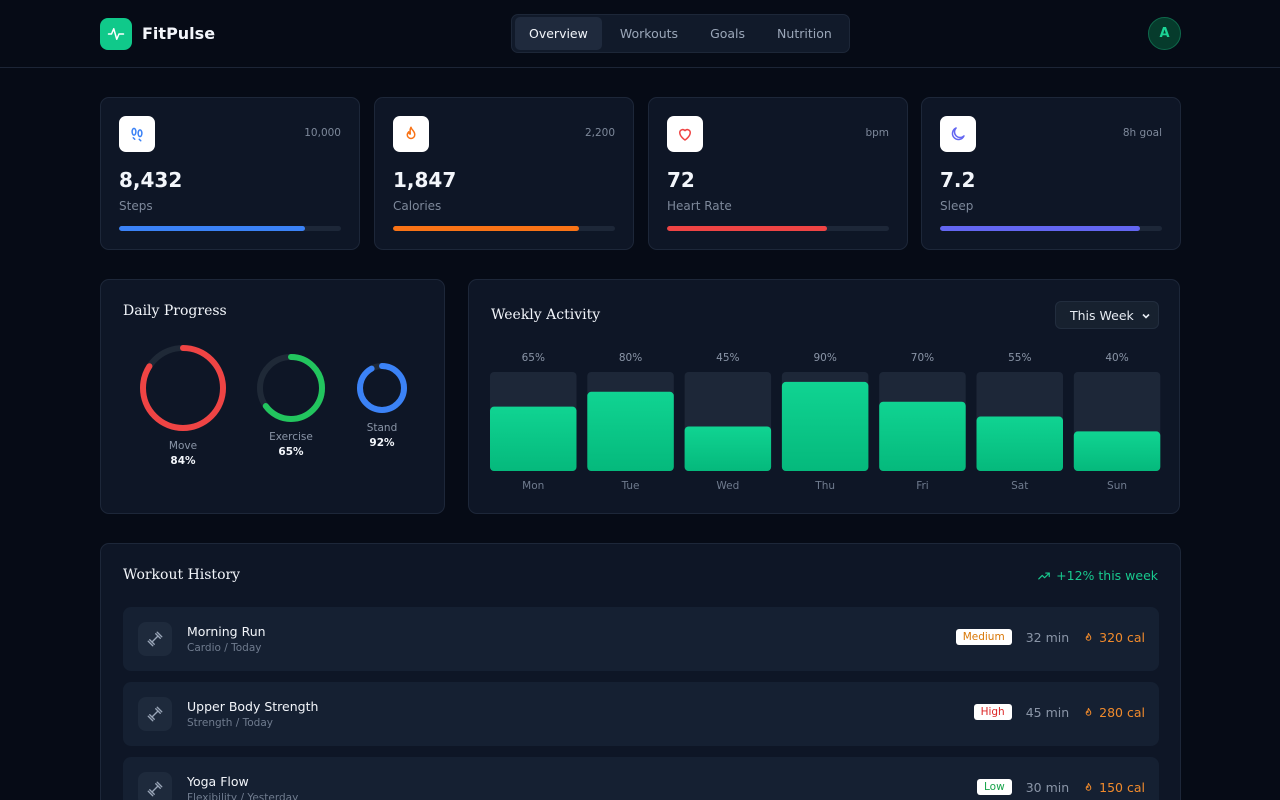  I want to click on trend-text: +12% this week, so click(1107, 575).